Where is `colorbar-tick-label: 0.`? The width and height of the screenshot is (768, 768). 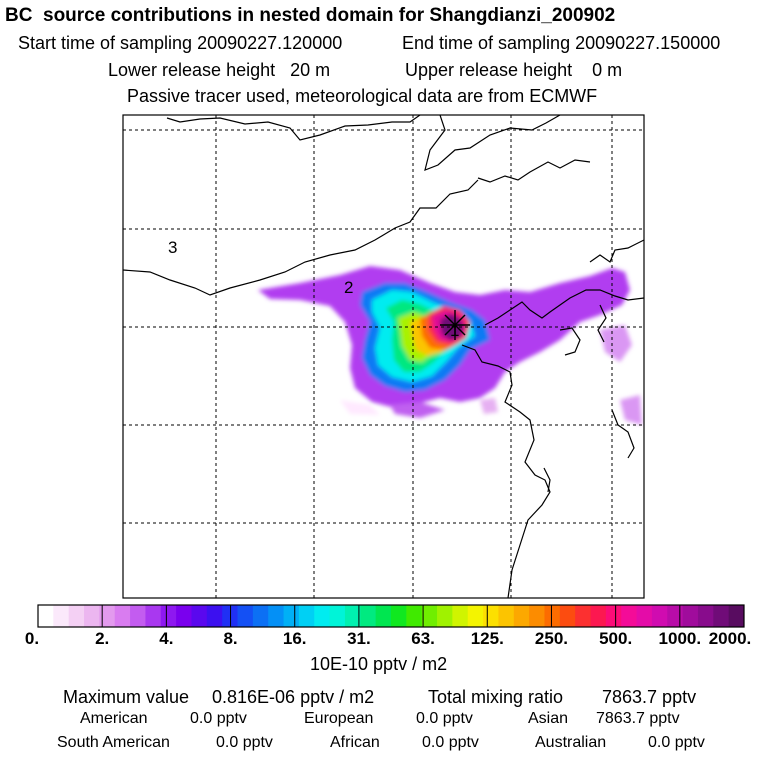 colorbar-tick-label: 0. is located at coordinates (32, 638).